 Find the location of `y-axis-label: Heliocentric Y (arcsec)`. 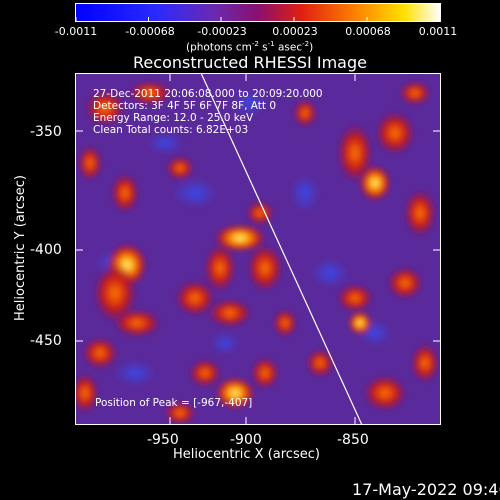

y-axis-label: Heliocentric Y (arcsec) is located at coordinates (20, 248).